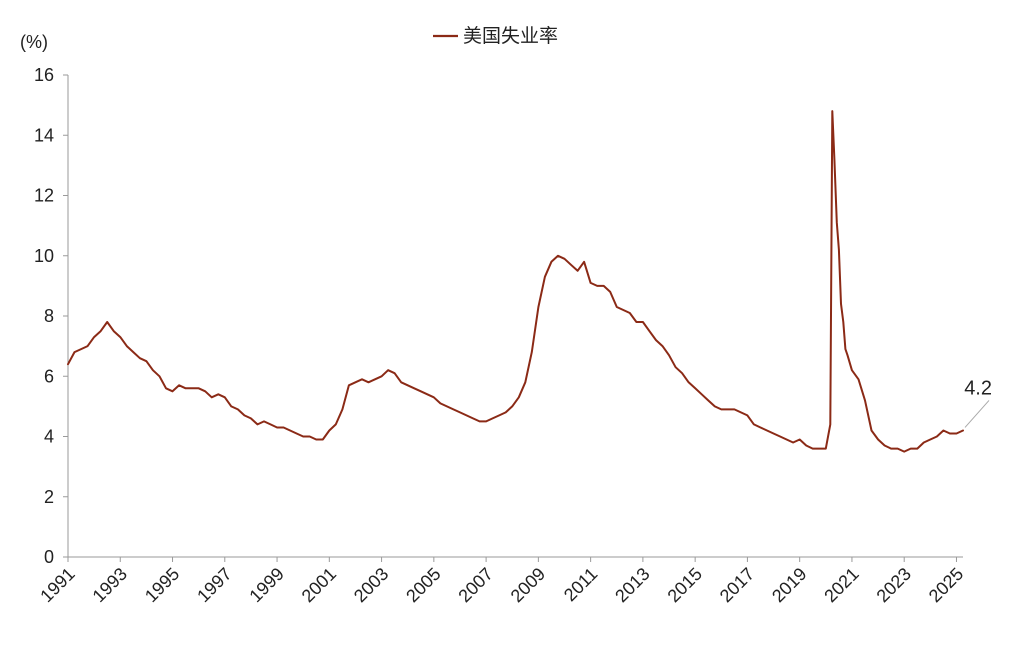  What do you see at coordinates (510, 36) in the screenshot?
I see `legend-label: 美国失业率` at bounding box center [510, 36].